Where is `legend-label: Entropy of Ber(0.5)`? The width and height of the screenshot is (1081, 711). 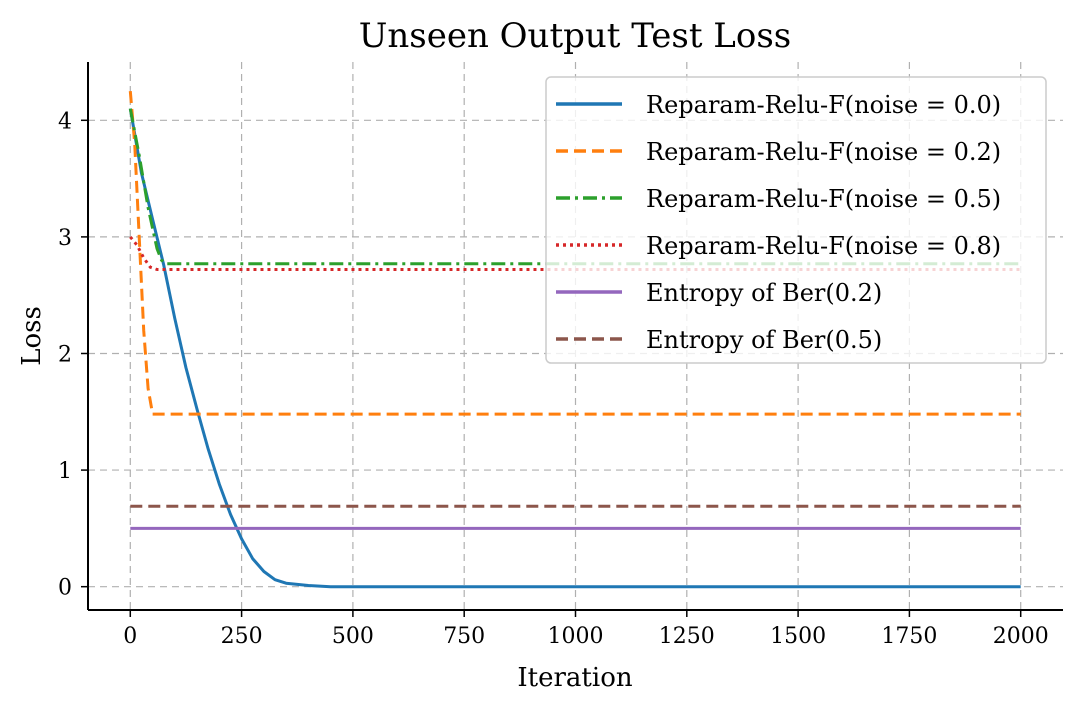 legend-label: Entropy of Ber(0.5) is located at coordinates (764, 340).